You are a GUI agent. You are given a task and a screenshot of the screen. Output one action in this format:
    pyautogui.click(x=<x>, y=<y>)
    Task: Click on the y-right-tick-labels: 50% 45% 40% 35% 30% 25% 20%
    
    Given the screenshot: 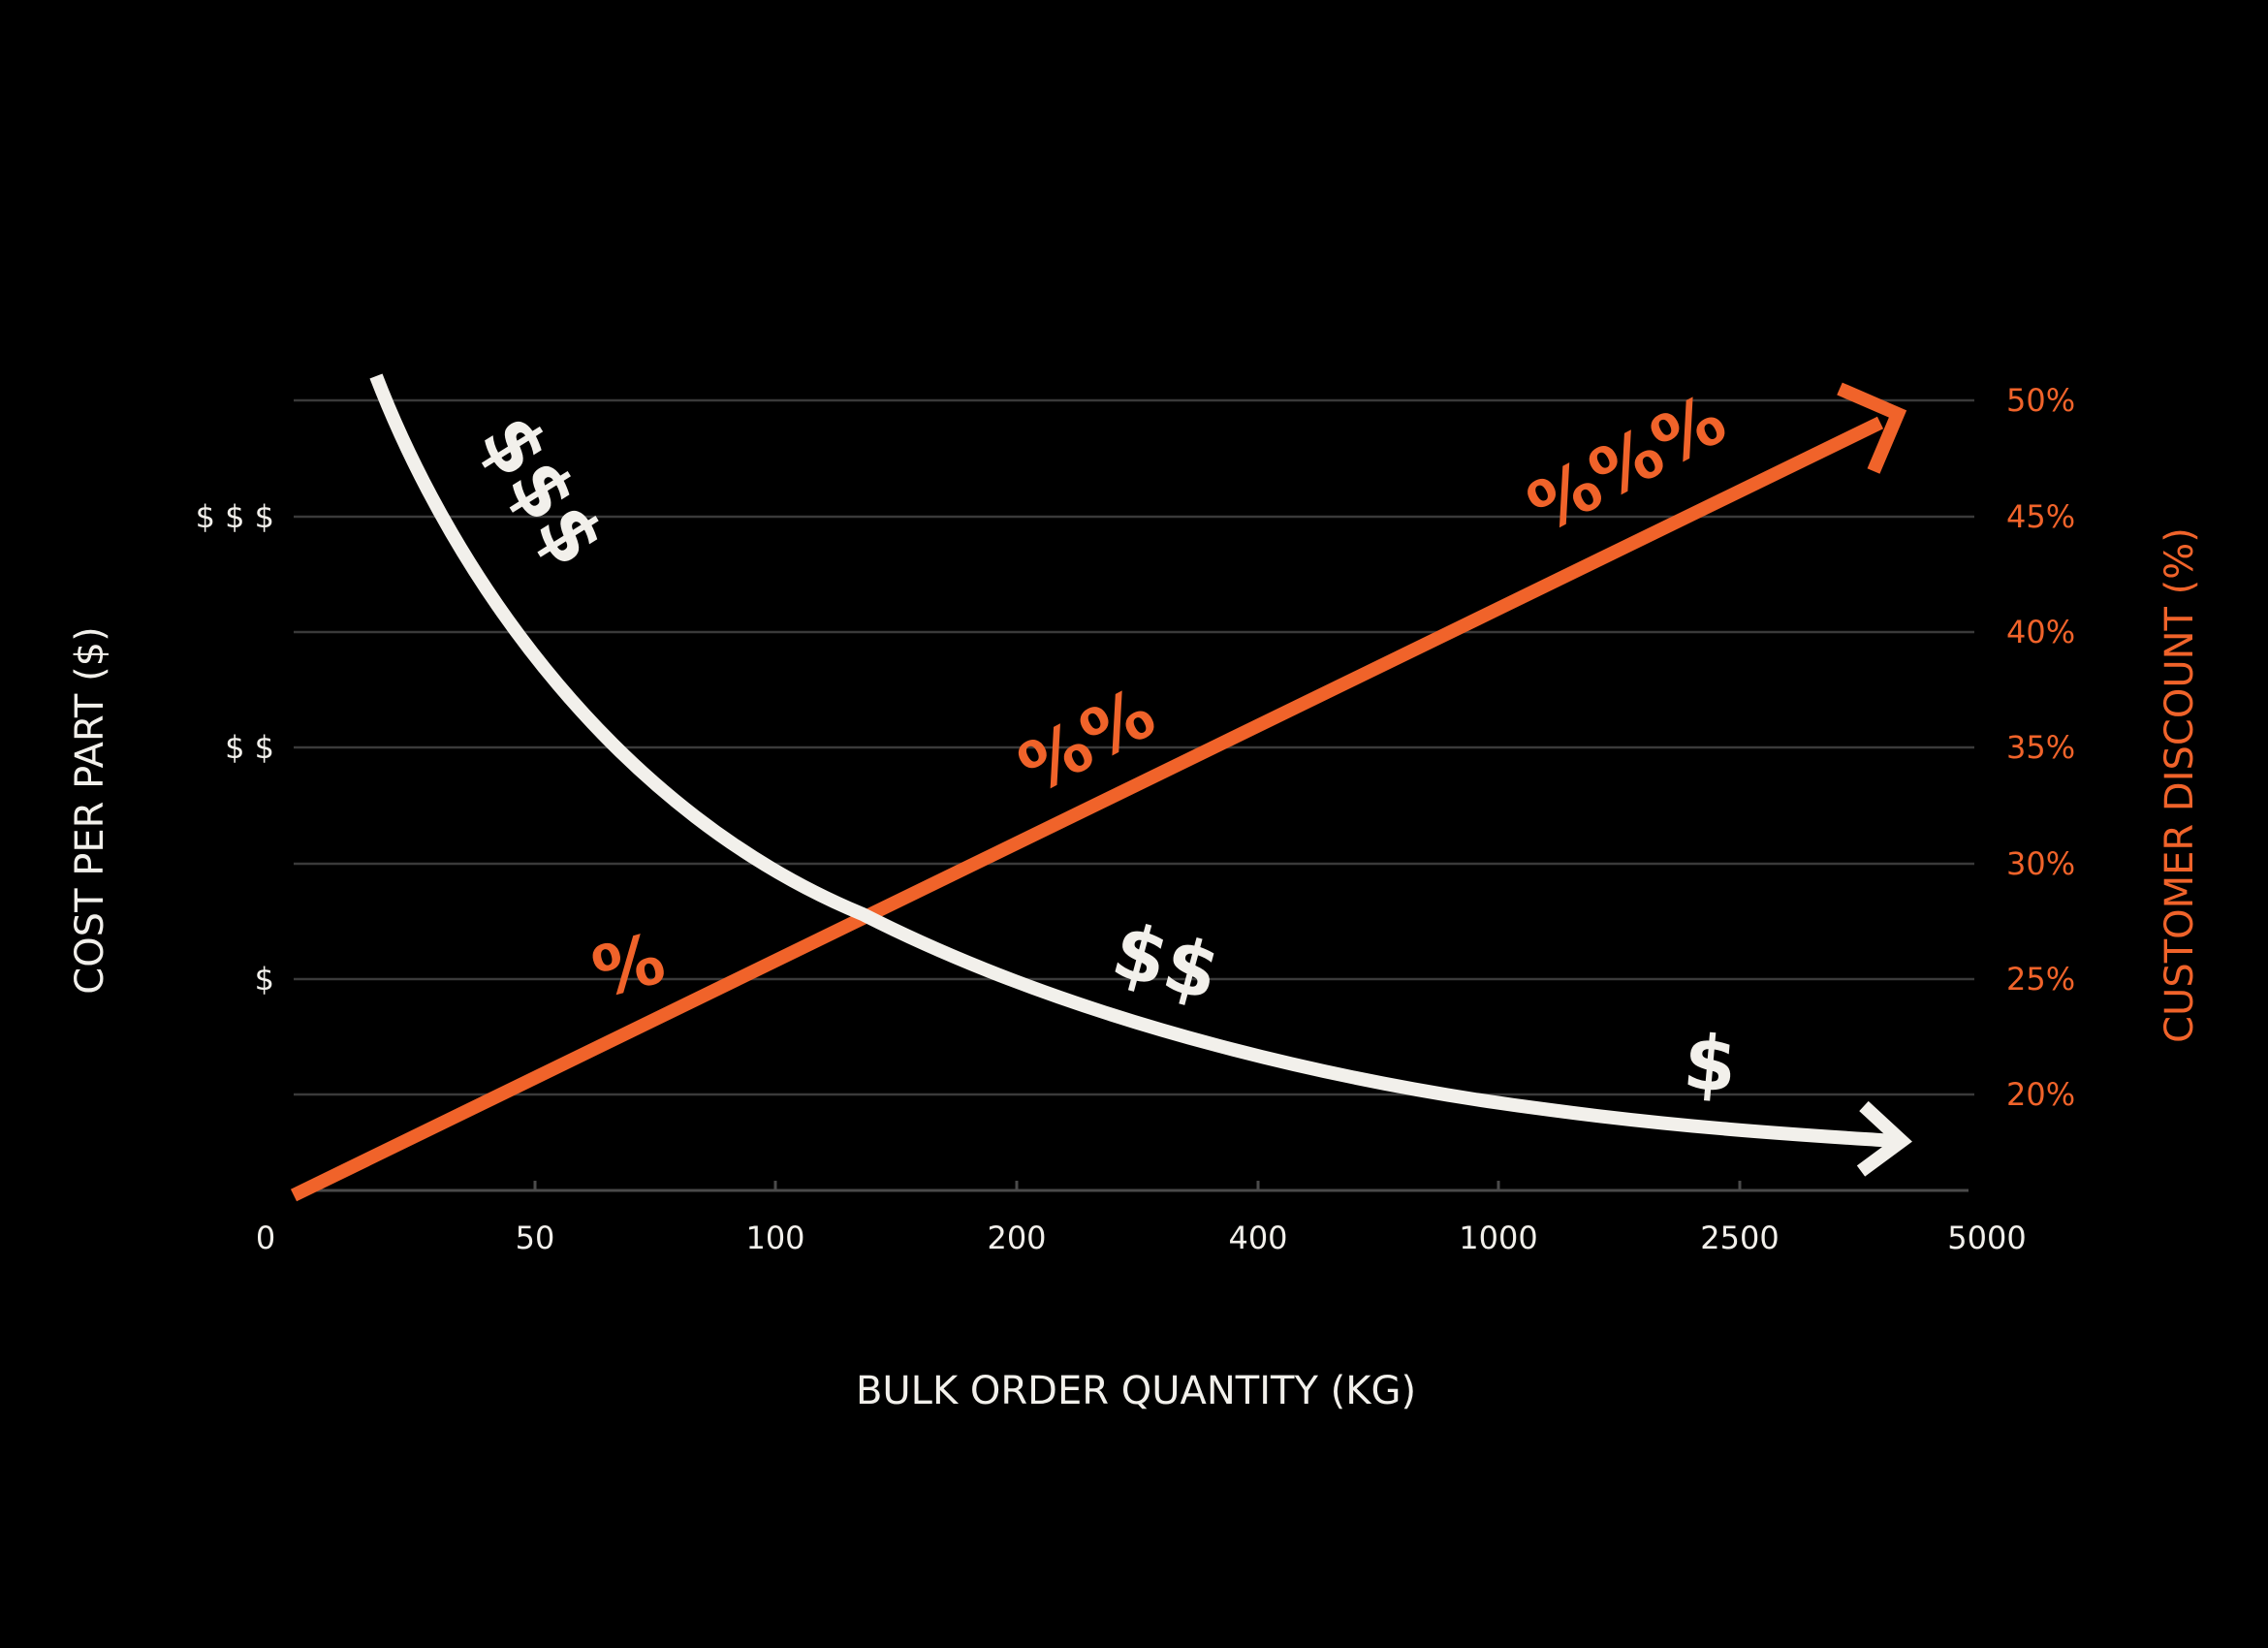 What is the action you would take?
    pyautogui.click(x=2040, y=747)
    